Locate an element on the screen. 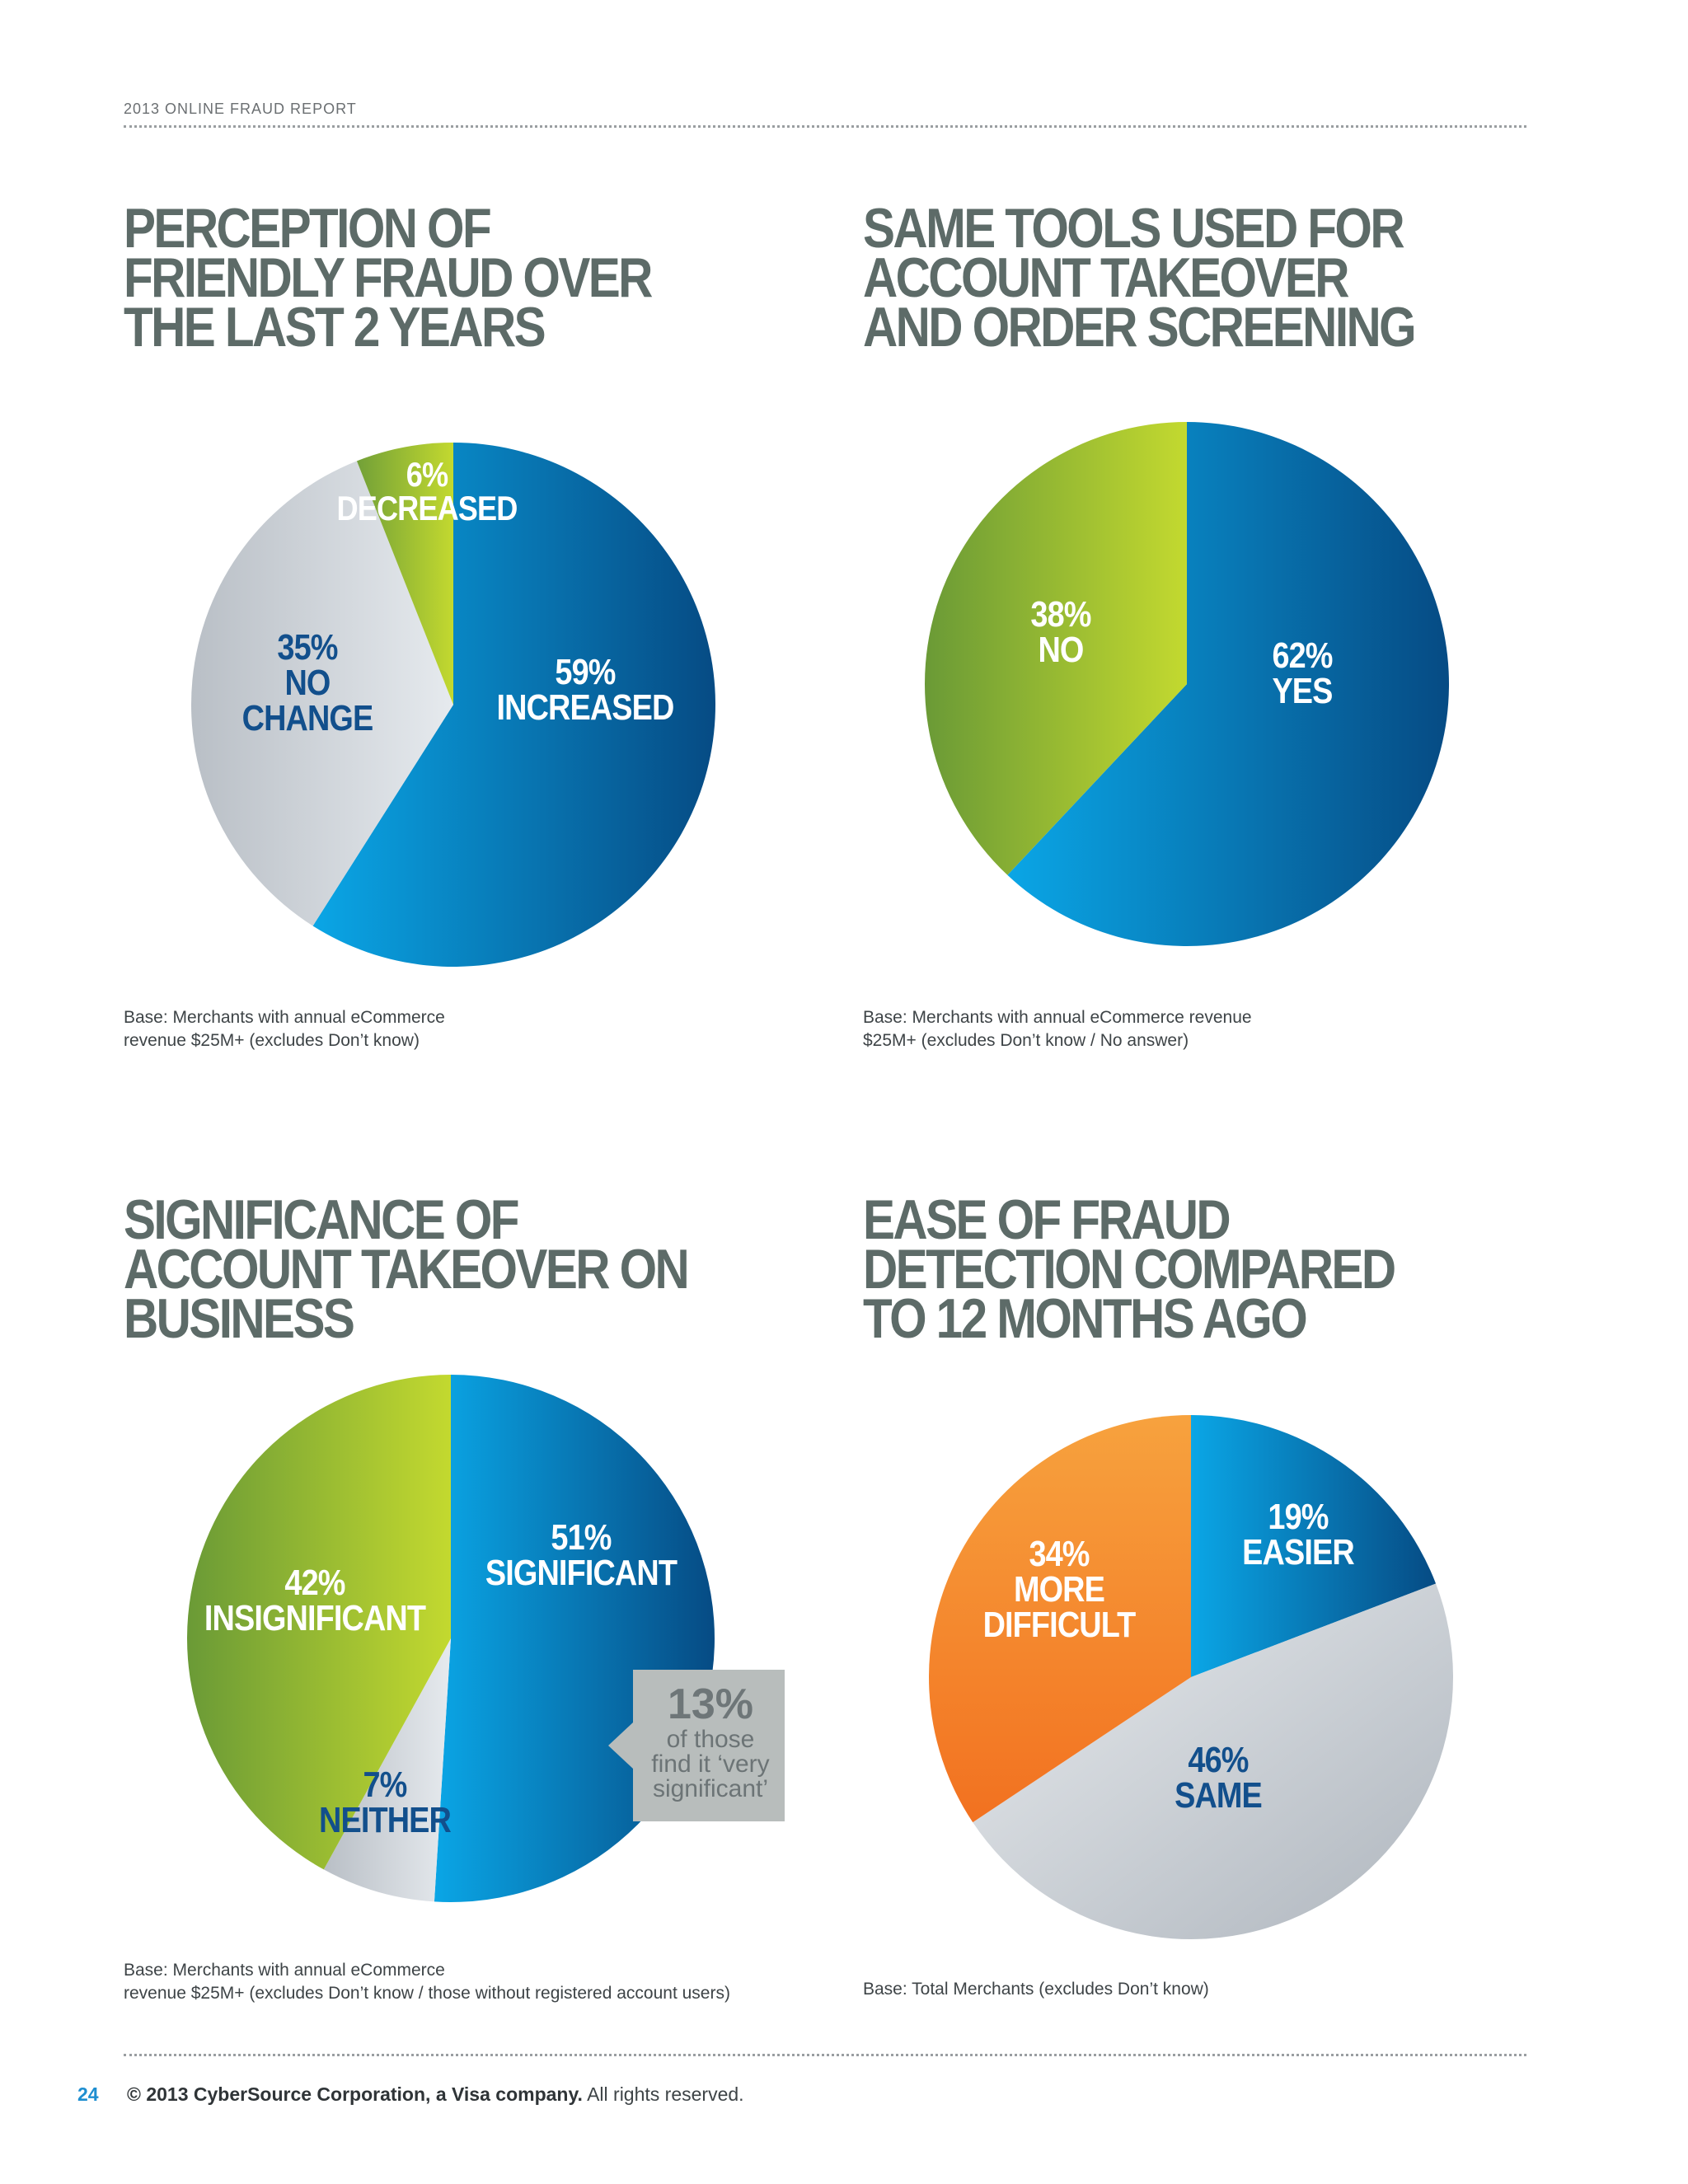 This screenshot has height=2184, width=1688. base-note-line: revenue $25M+ (excludes Don’t know) is located at coordinates (272, 1040).